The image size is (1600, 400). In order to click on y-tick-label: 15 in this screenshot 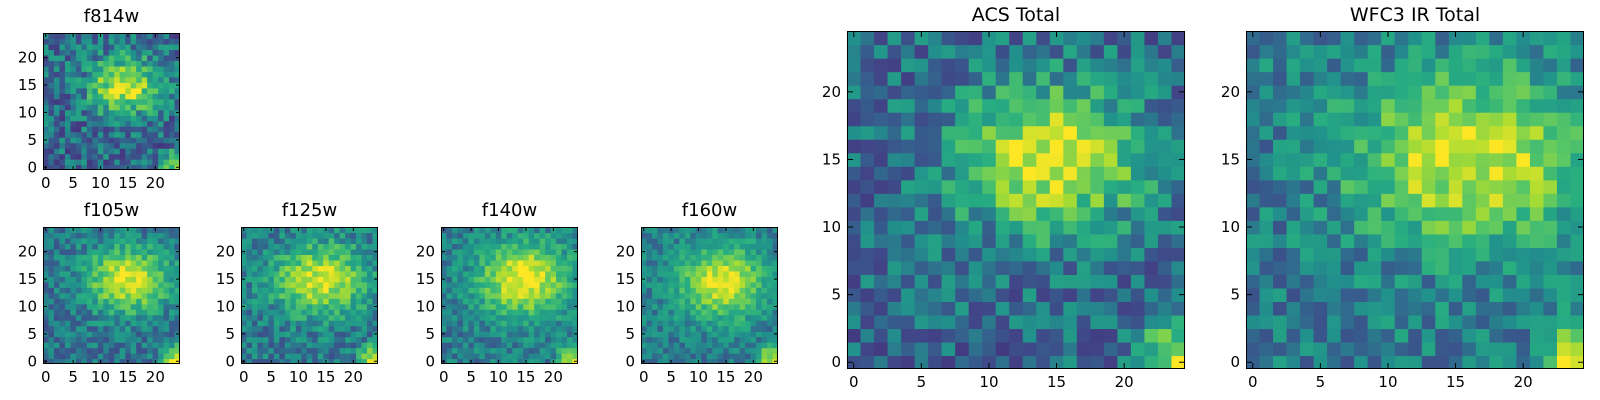, I will do `click(27, 279)`.